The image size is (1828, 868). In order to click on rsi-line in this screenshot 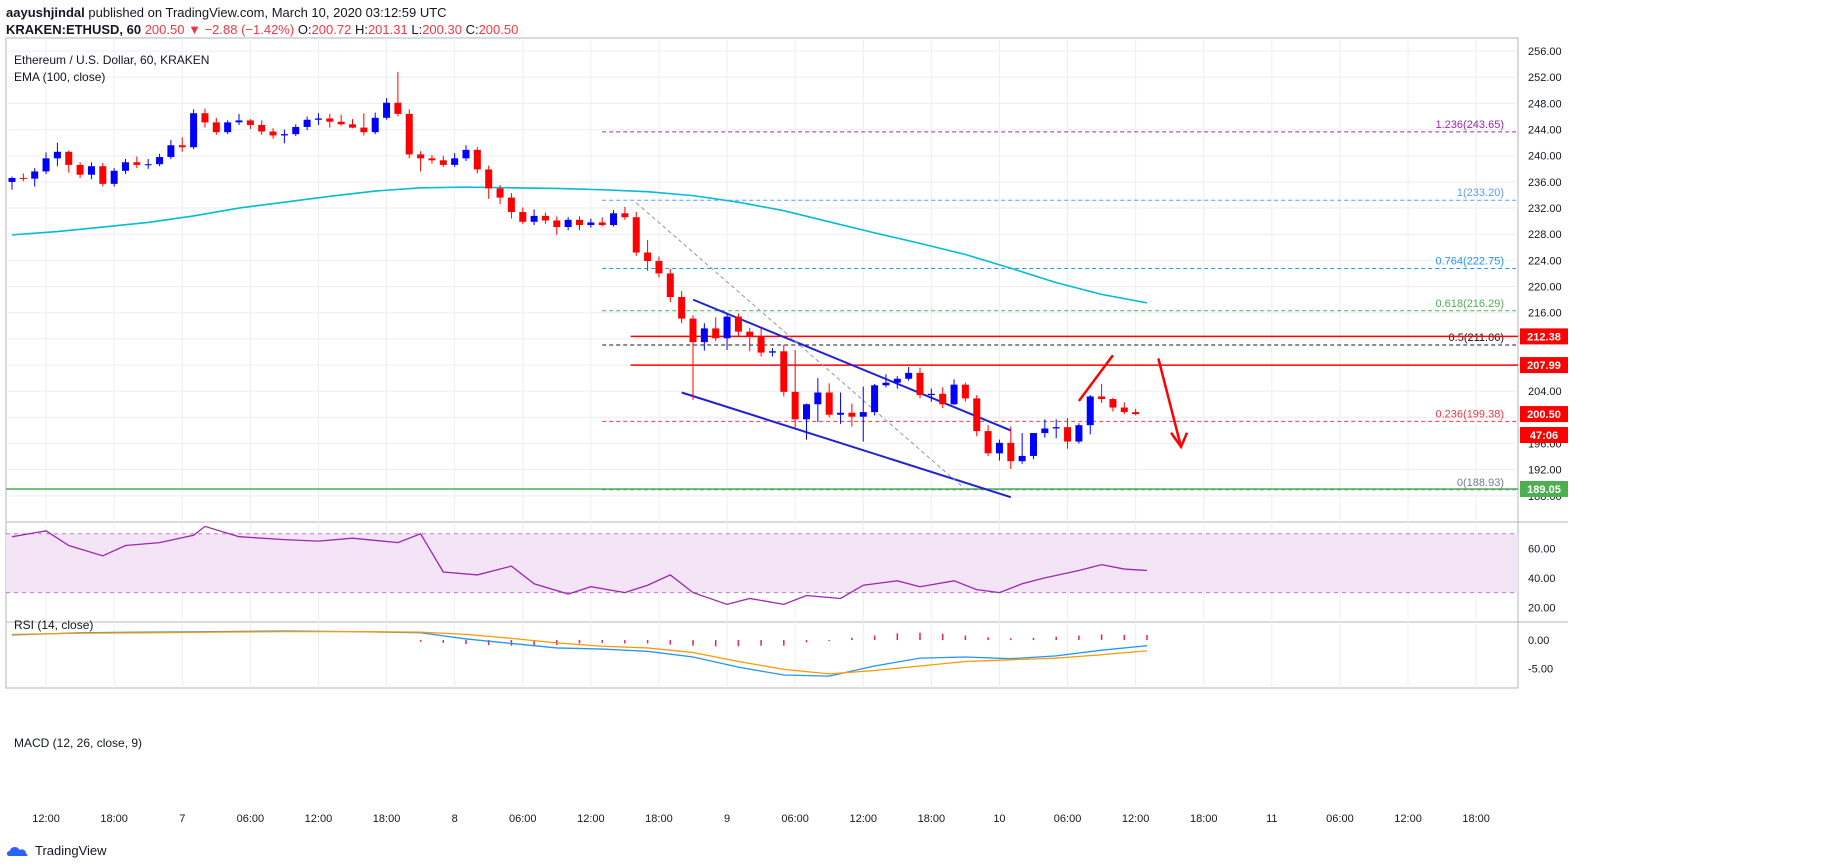, I will do `click(579, 565)`.